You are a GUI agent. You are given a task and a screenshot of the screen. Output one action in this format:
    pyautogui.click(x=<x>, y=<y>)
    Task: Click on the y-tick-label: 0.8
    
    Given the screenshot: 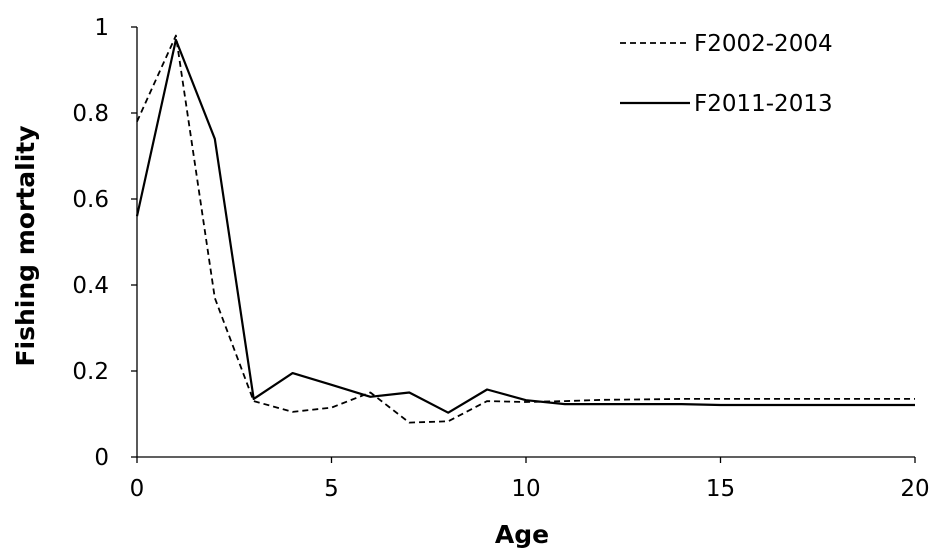 What is the action you would take?
    pyautogui.click(x=90, y=114)
    